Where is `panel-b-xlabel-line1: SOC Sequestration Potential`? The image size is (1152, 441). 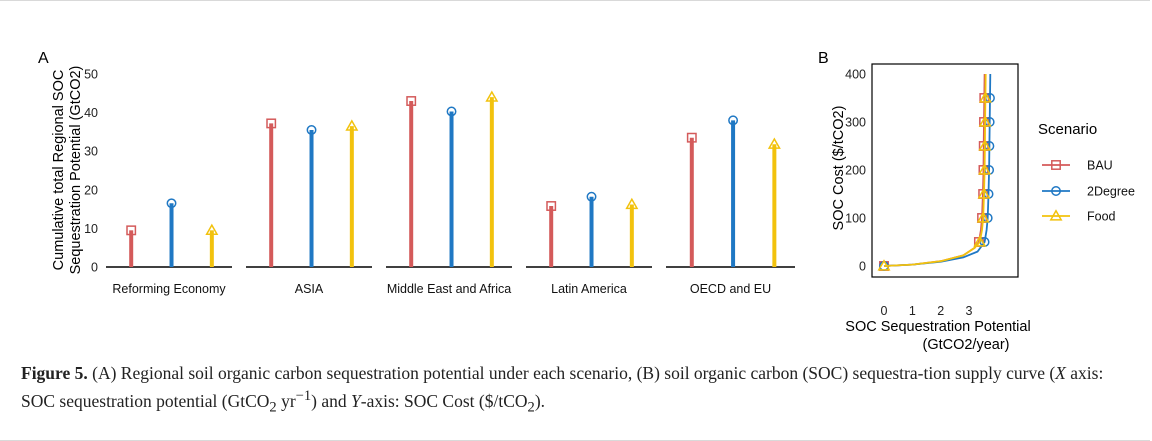
panel-b-xlabel-line1: SOC Sequestration Potential is located at coordinates (937, 327).